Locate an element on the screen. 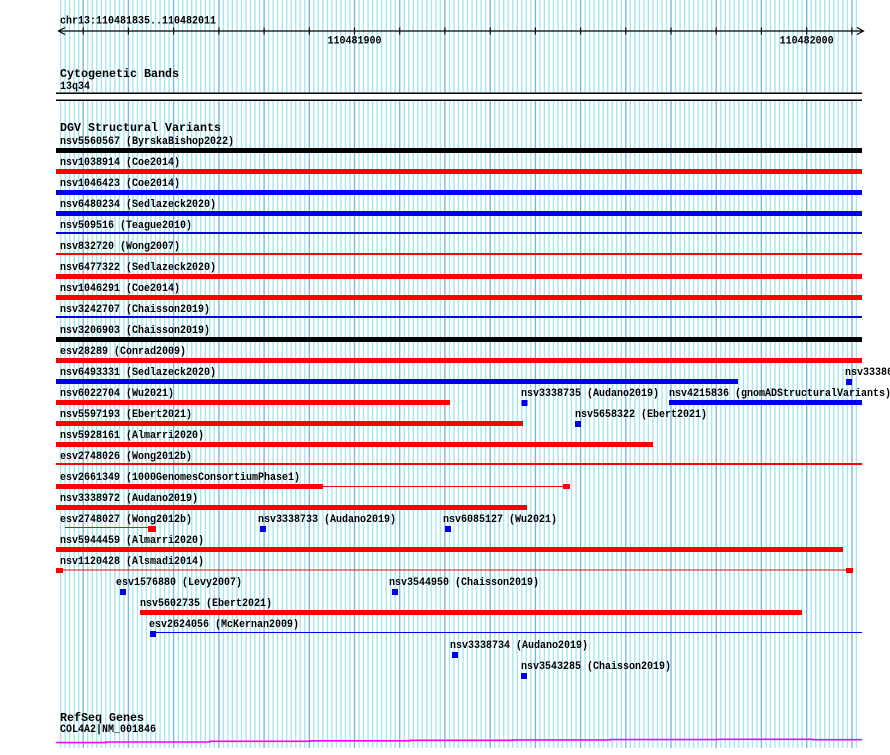 Image resolution: width=890 pixels, height=755 pixels. svg-text: nsv1120428 (Alsmadi2014) is located at coordinates (132, 562).